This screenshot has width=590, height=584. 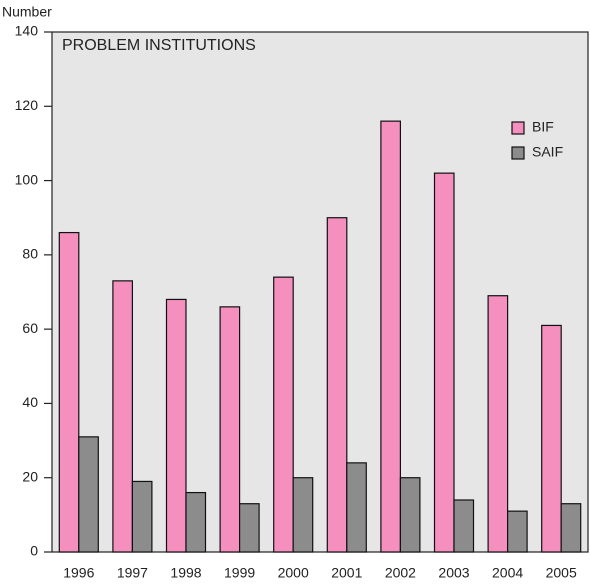 What do you see at coordinates (453, 573) in the screenshot?
I see `x-tick-label: 2003` at bounding box center [453, 573].